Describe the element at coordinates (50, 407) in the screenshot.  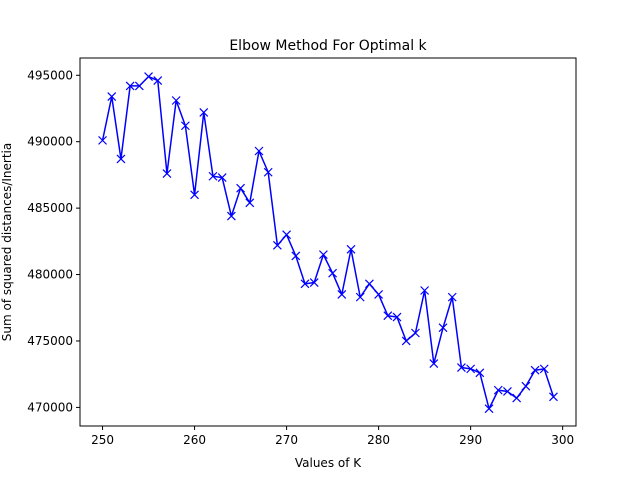
I see `y-tick-label: 470000` at that location.